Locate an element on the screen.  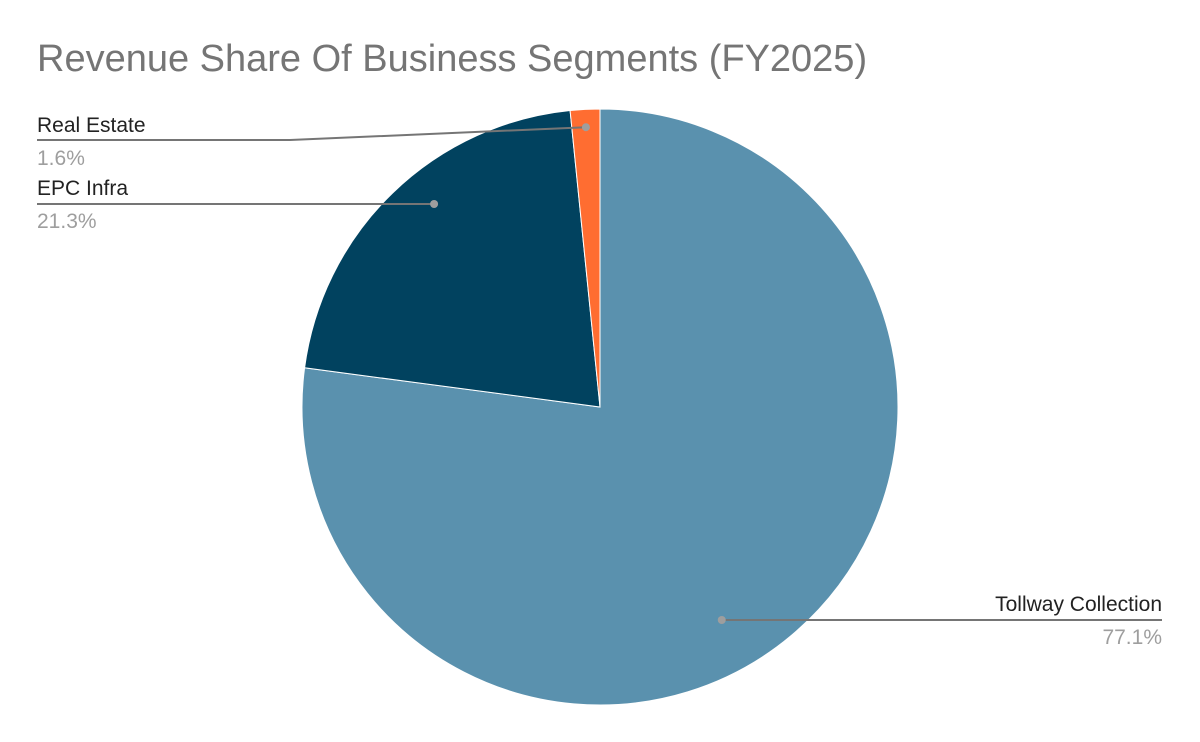
slice-label-epc-infra: EPC Infra is located at coordinates (82, 188).